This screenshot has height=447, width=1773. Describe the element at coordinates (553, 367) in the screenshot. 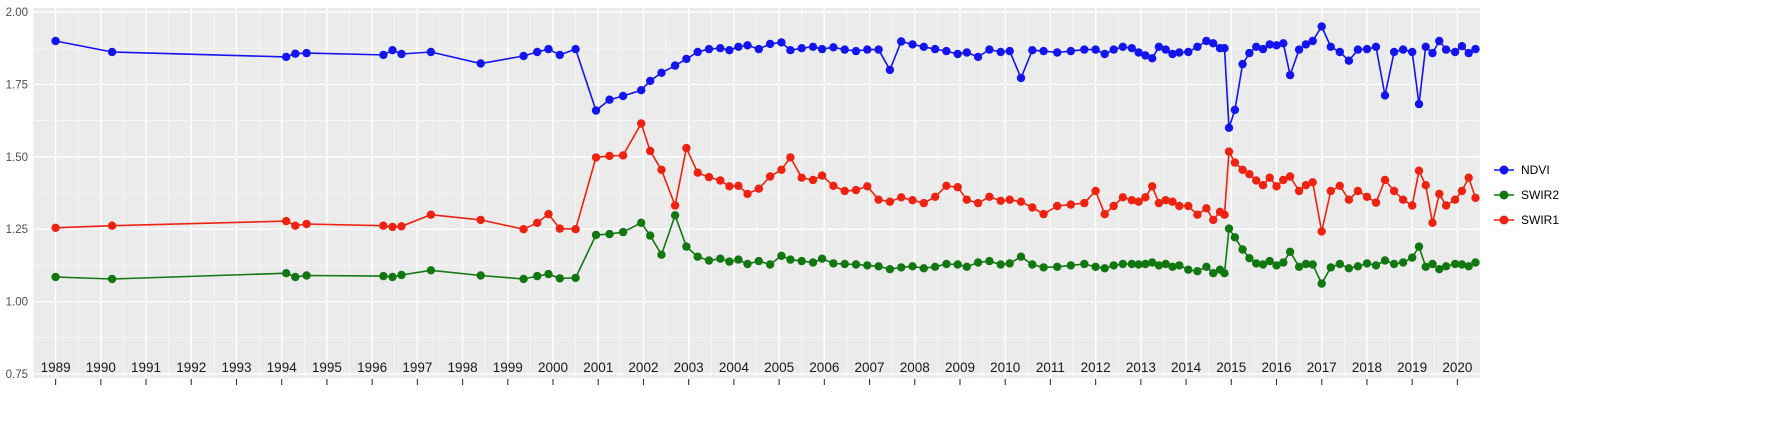

I see `x-axis-tick-label: 2000` at that location.